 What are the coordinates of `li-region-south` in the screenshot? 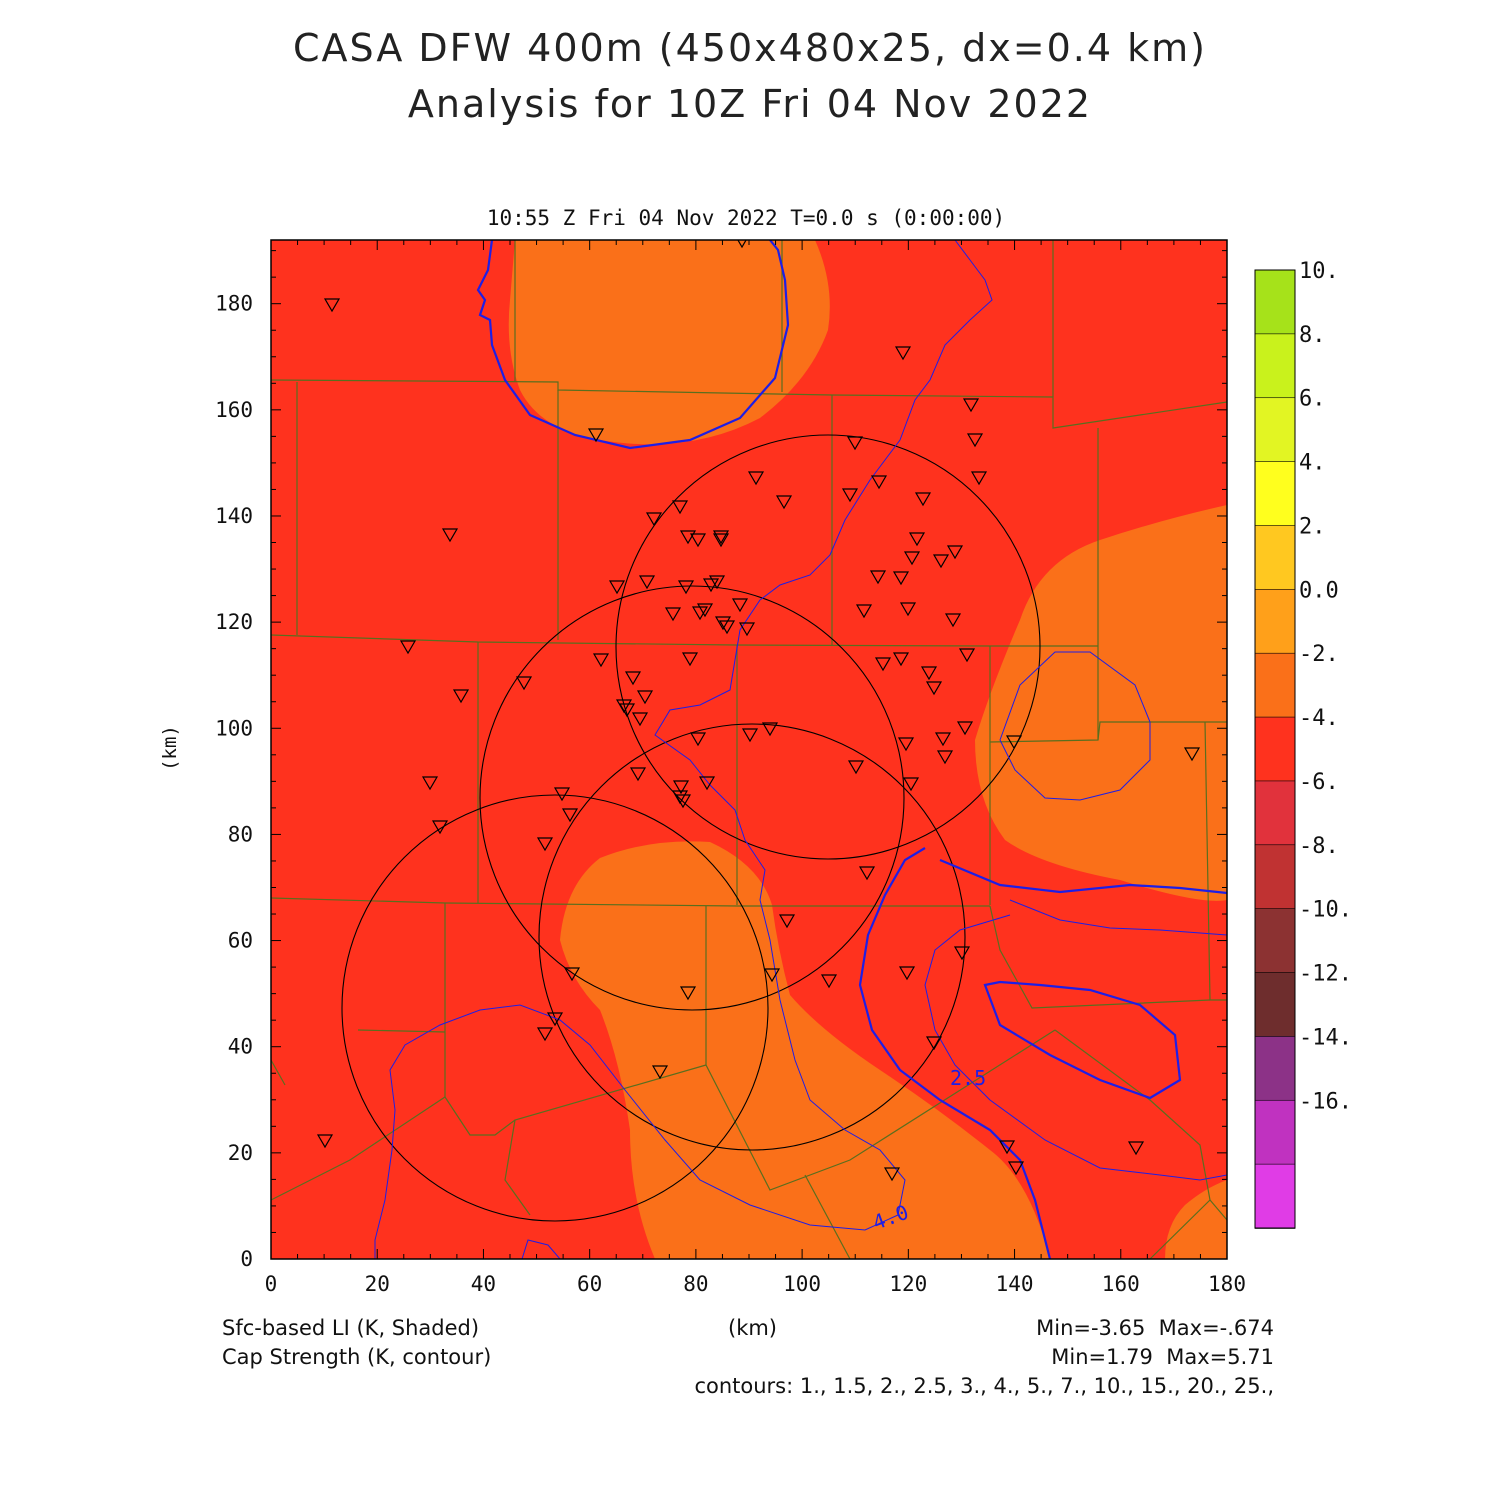 It's located at (805, 1050).